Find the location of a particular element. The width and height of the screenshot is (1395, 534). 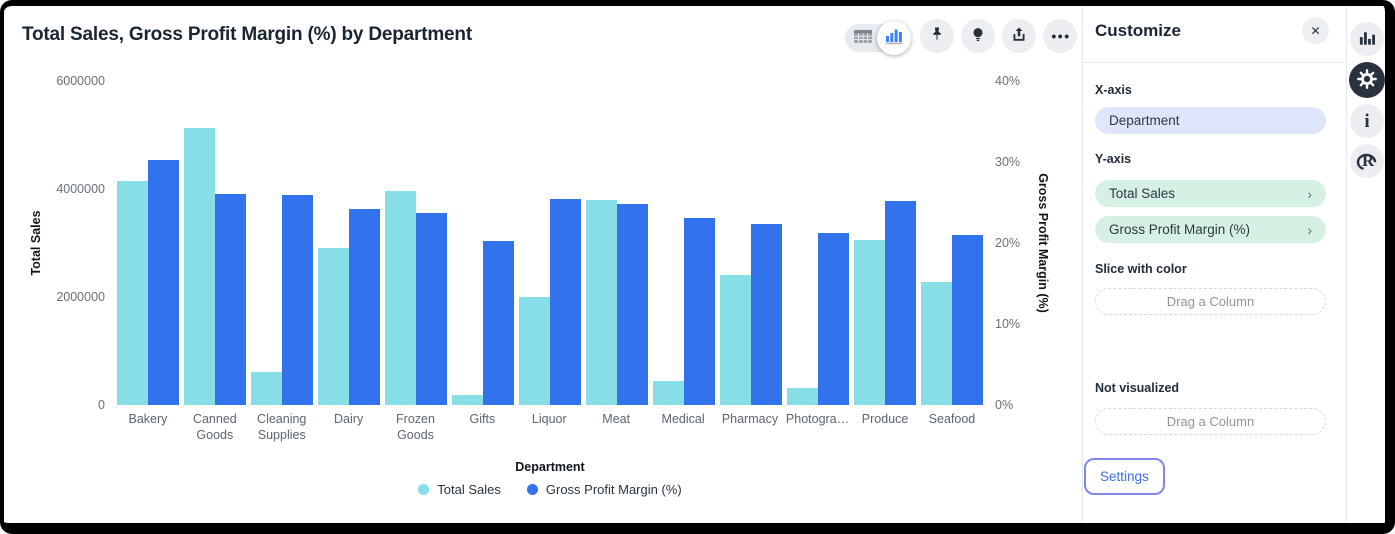

info-button: i is located at coordinates (1367, 121).